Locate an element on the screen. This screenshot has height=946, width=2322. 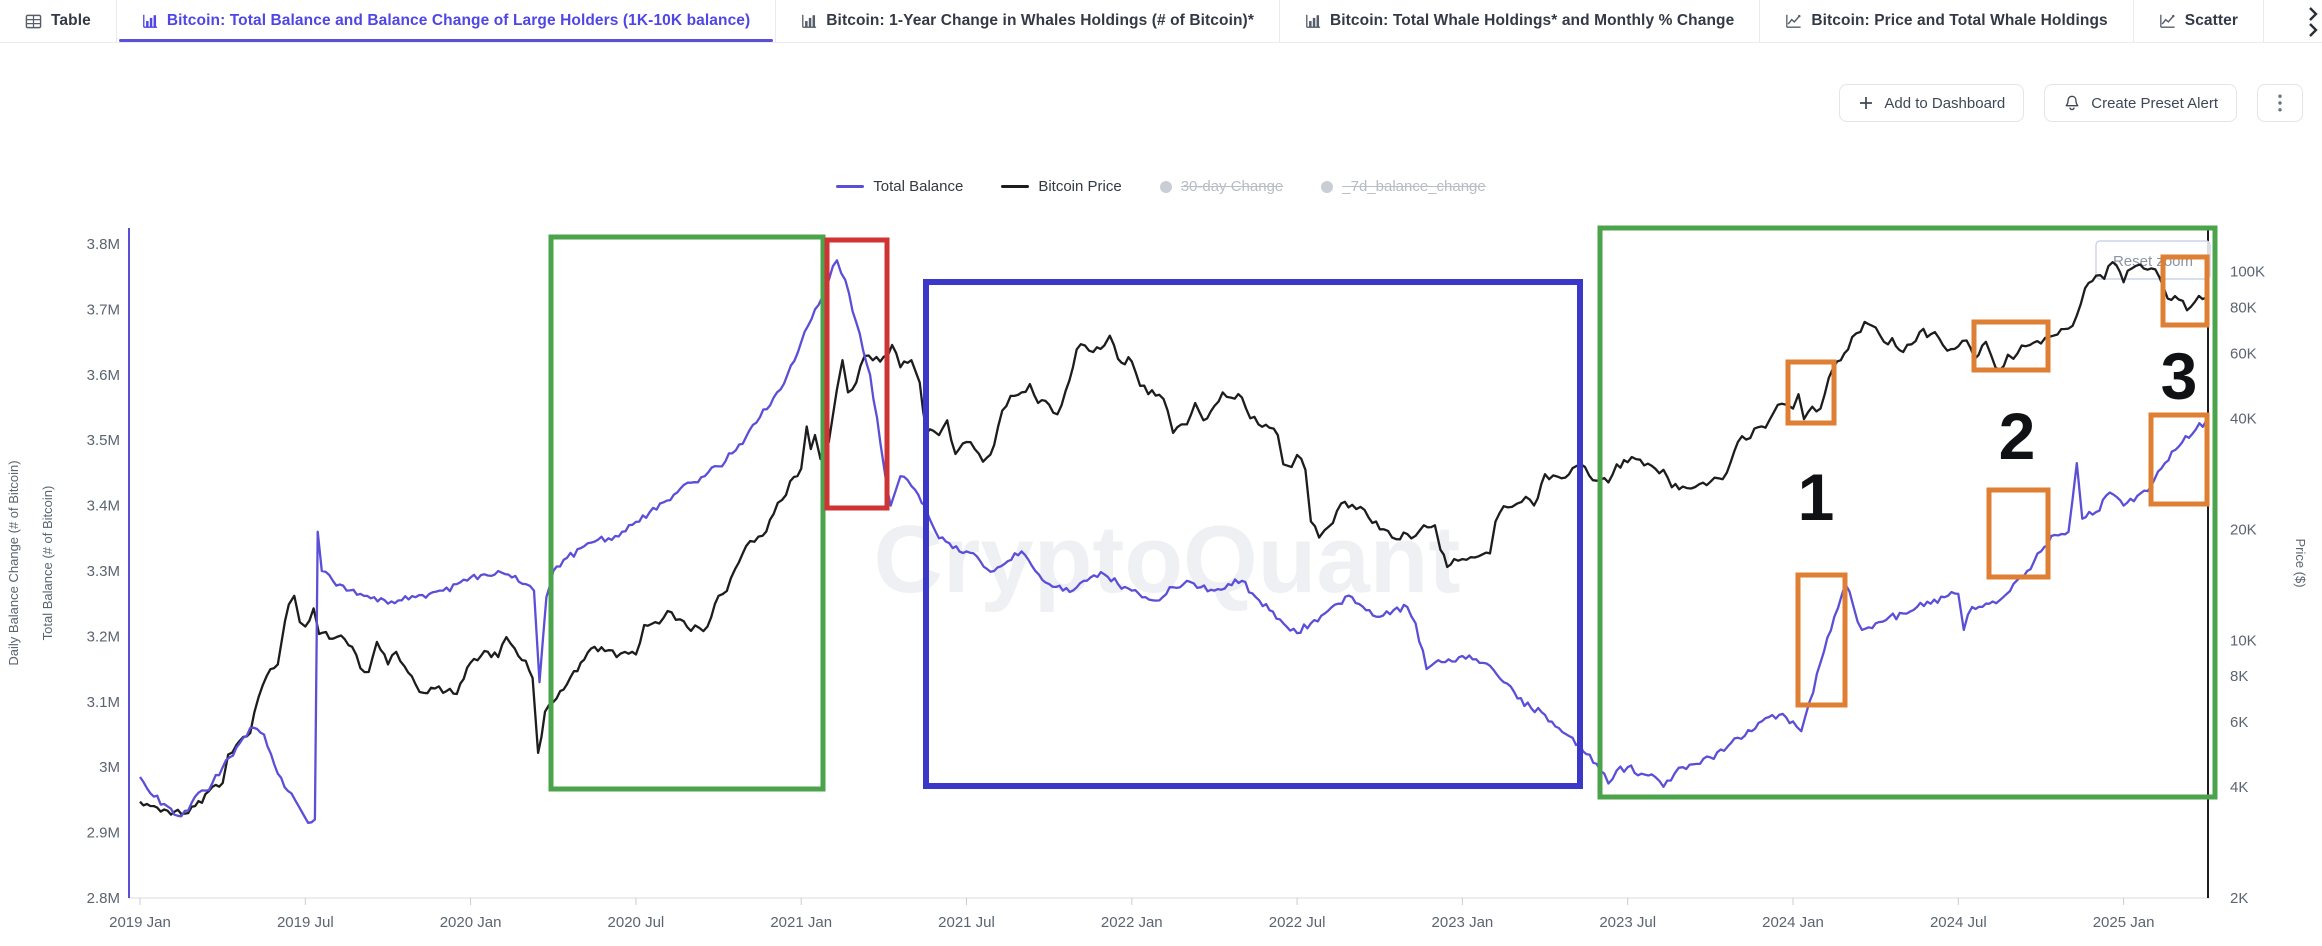
legend-item--7d-balance-change: _7d_balance_change is located at coordinates (1403, 186).